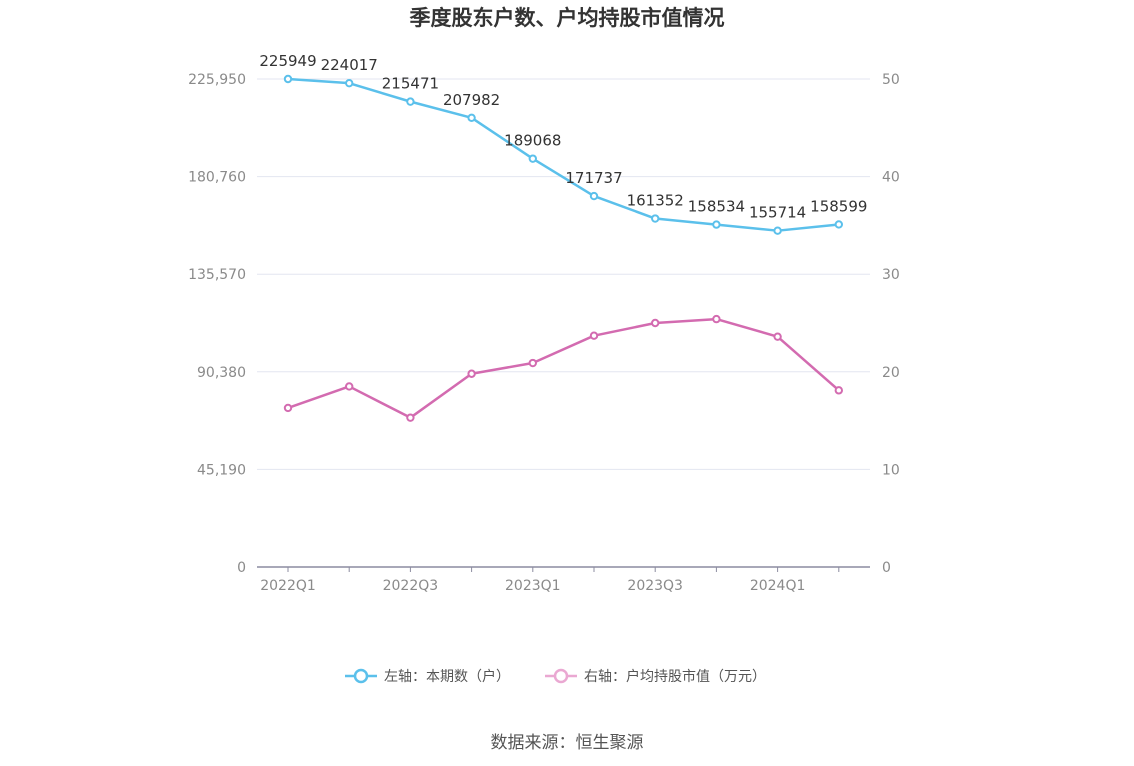  I want to click on legend-item: 左轴：本期数（户）, so click(427, 676).